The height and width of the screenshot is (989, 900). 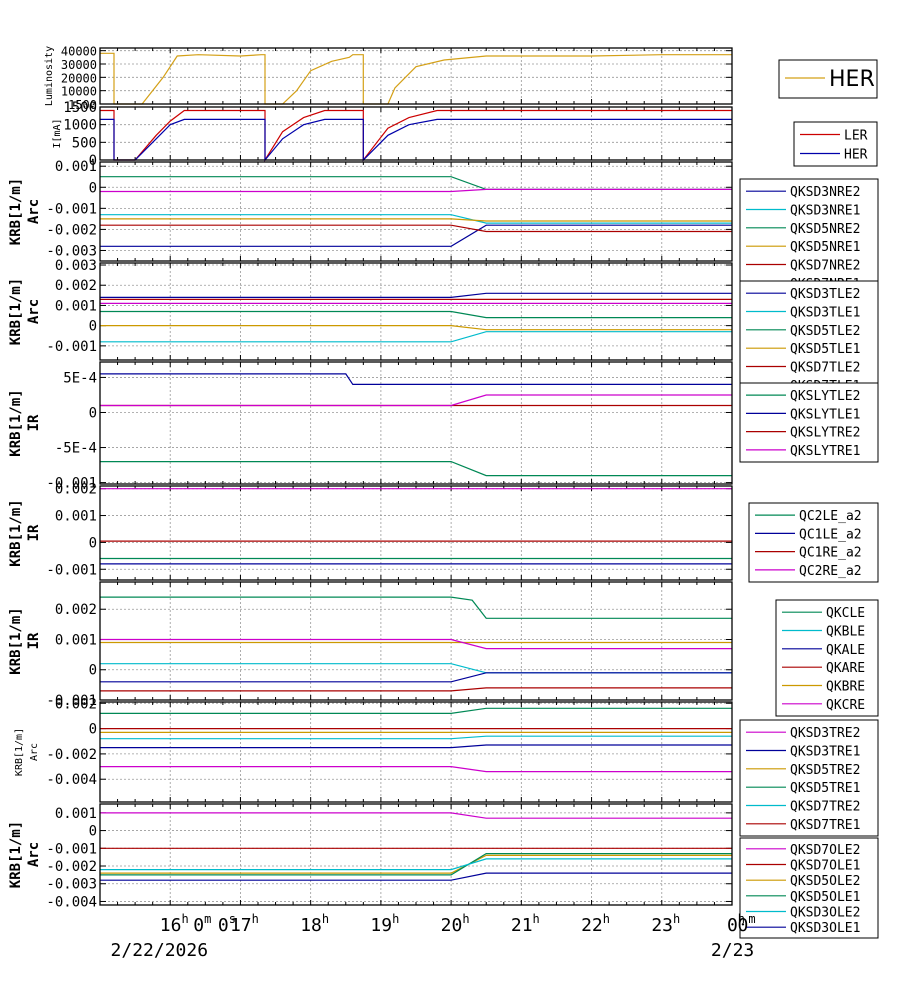 I want to click on y-tick-label: 5E-4, so click(x=80, y=378).